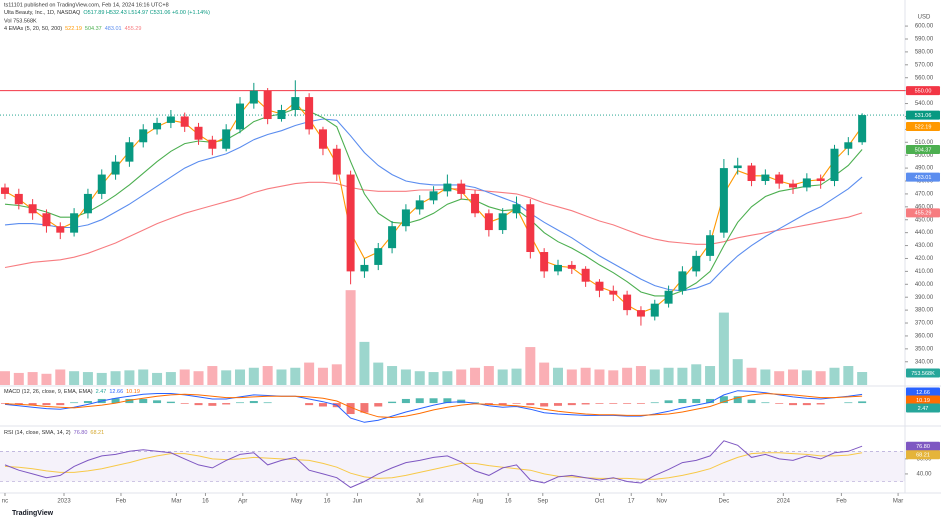  I want to click on x-tick-label: Feb, so click(121, 502).